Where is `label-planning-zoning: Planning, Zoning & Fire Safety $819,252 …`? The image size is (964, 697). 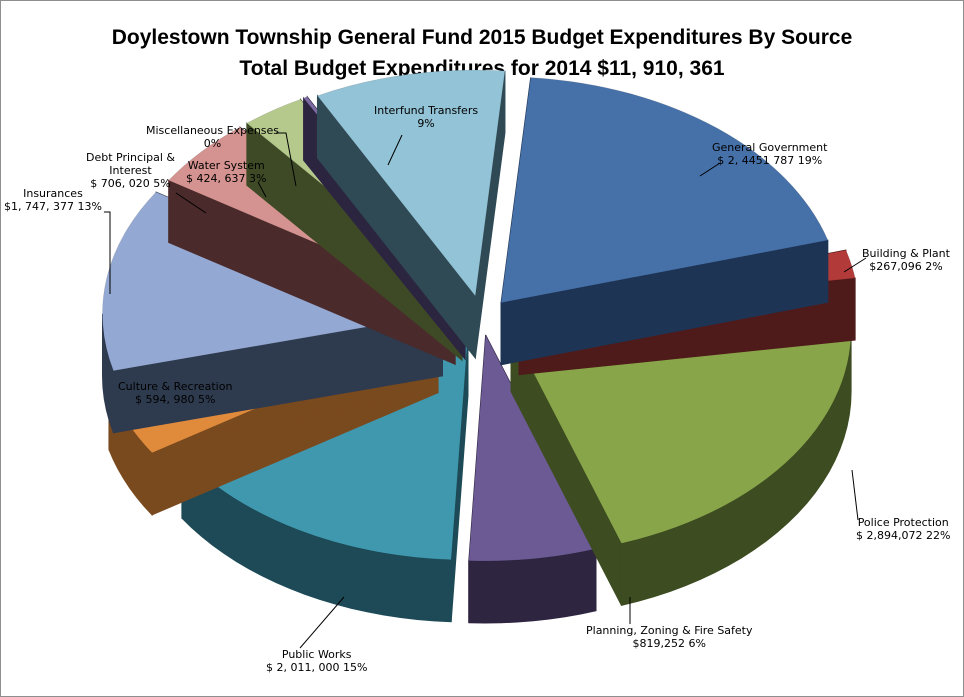 label-planning-zoning: Planning, Zoning & Fire Safety $819,252 … is located at coordinates (669, 637).